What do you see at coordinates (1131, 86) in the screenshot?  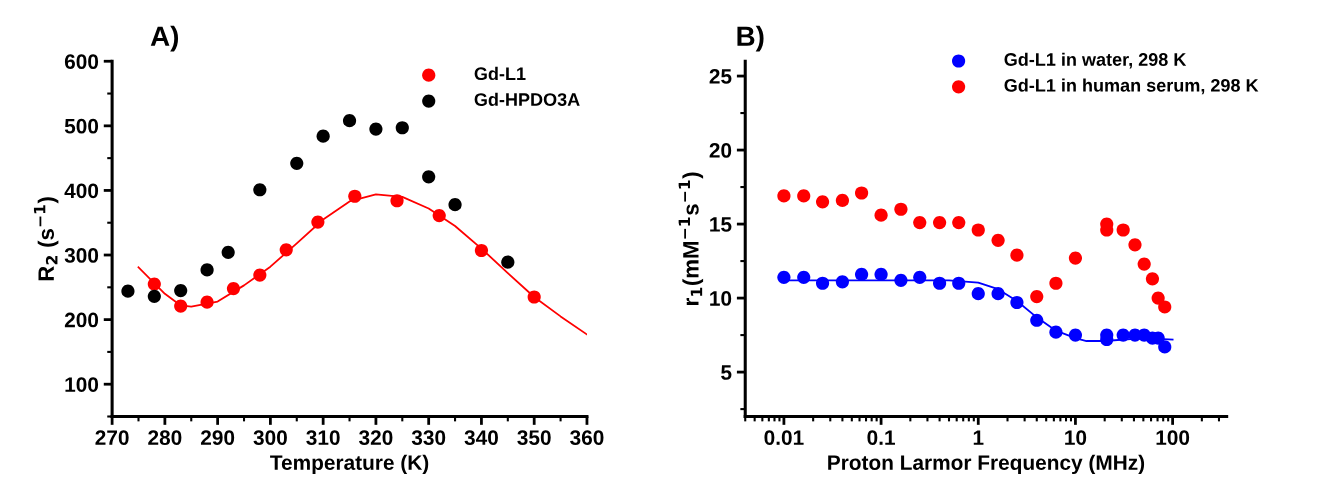 I see `legend-label: Gd-L1 in human serum, 298 K` at bounding box center [1131, 86].